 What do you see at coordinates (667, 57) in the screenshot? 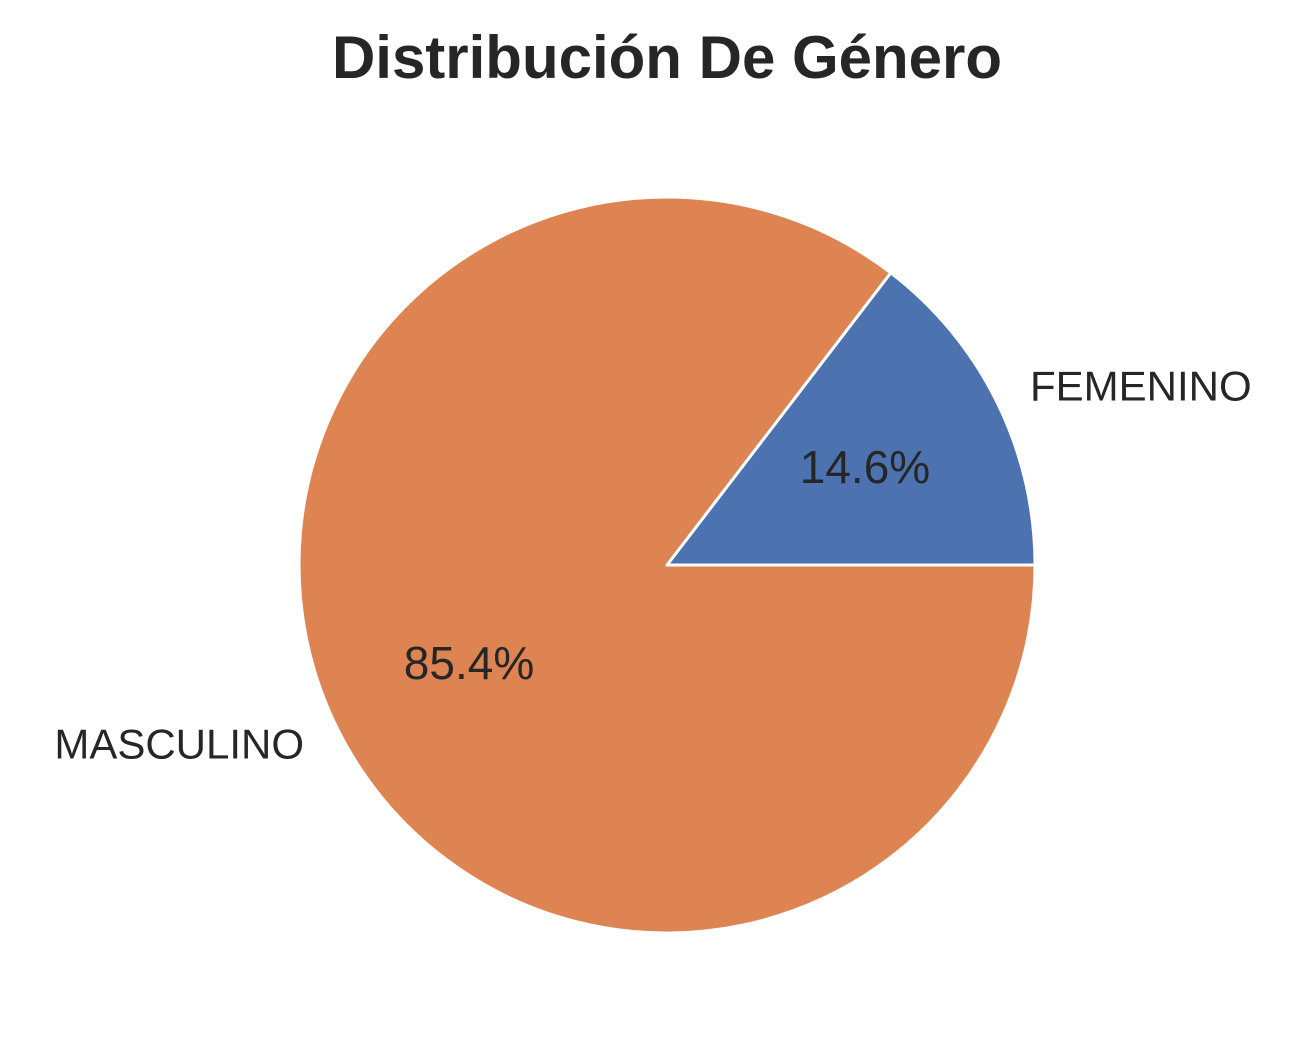
I see `chart-title: Distribución De Género` at bounding box center [667, 57].